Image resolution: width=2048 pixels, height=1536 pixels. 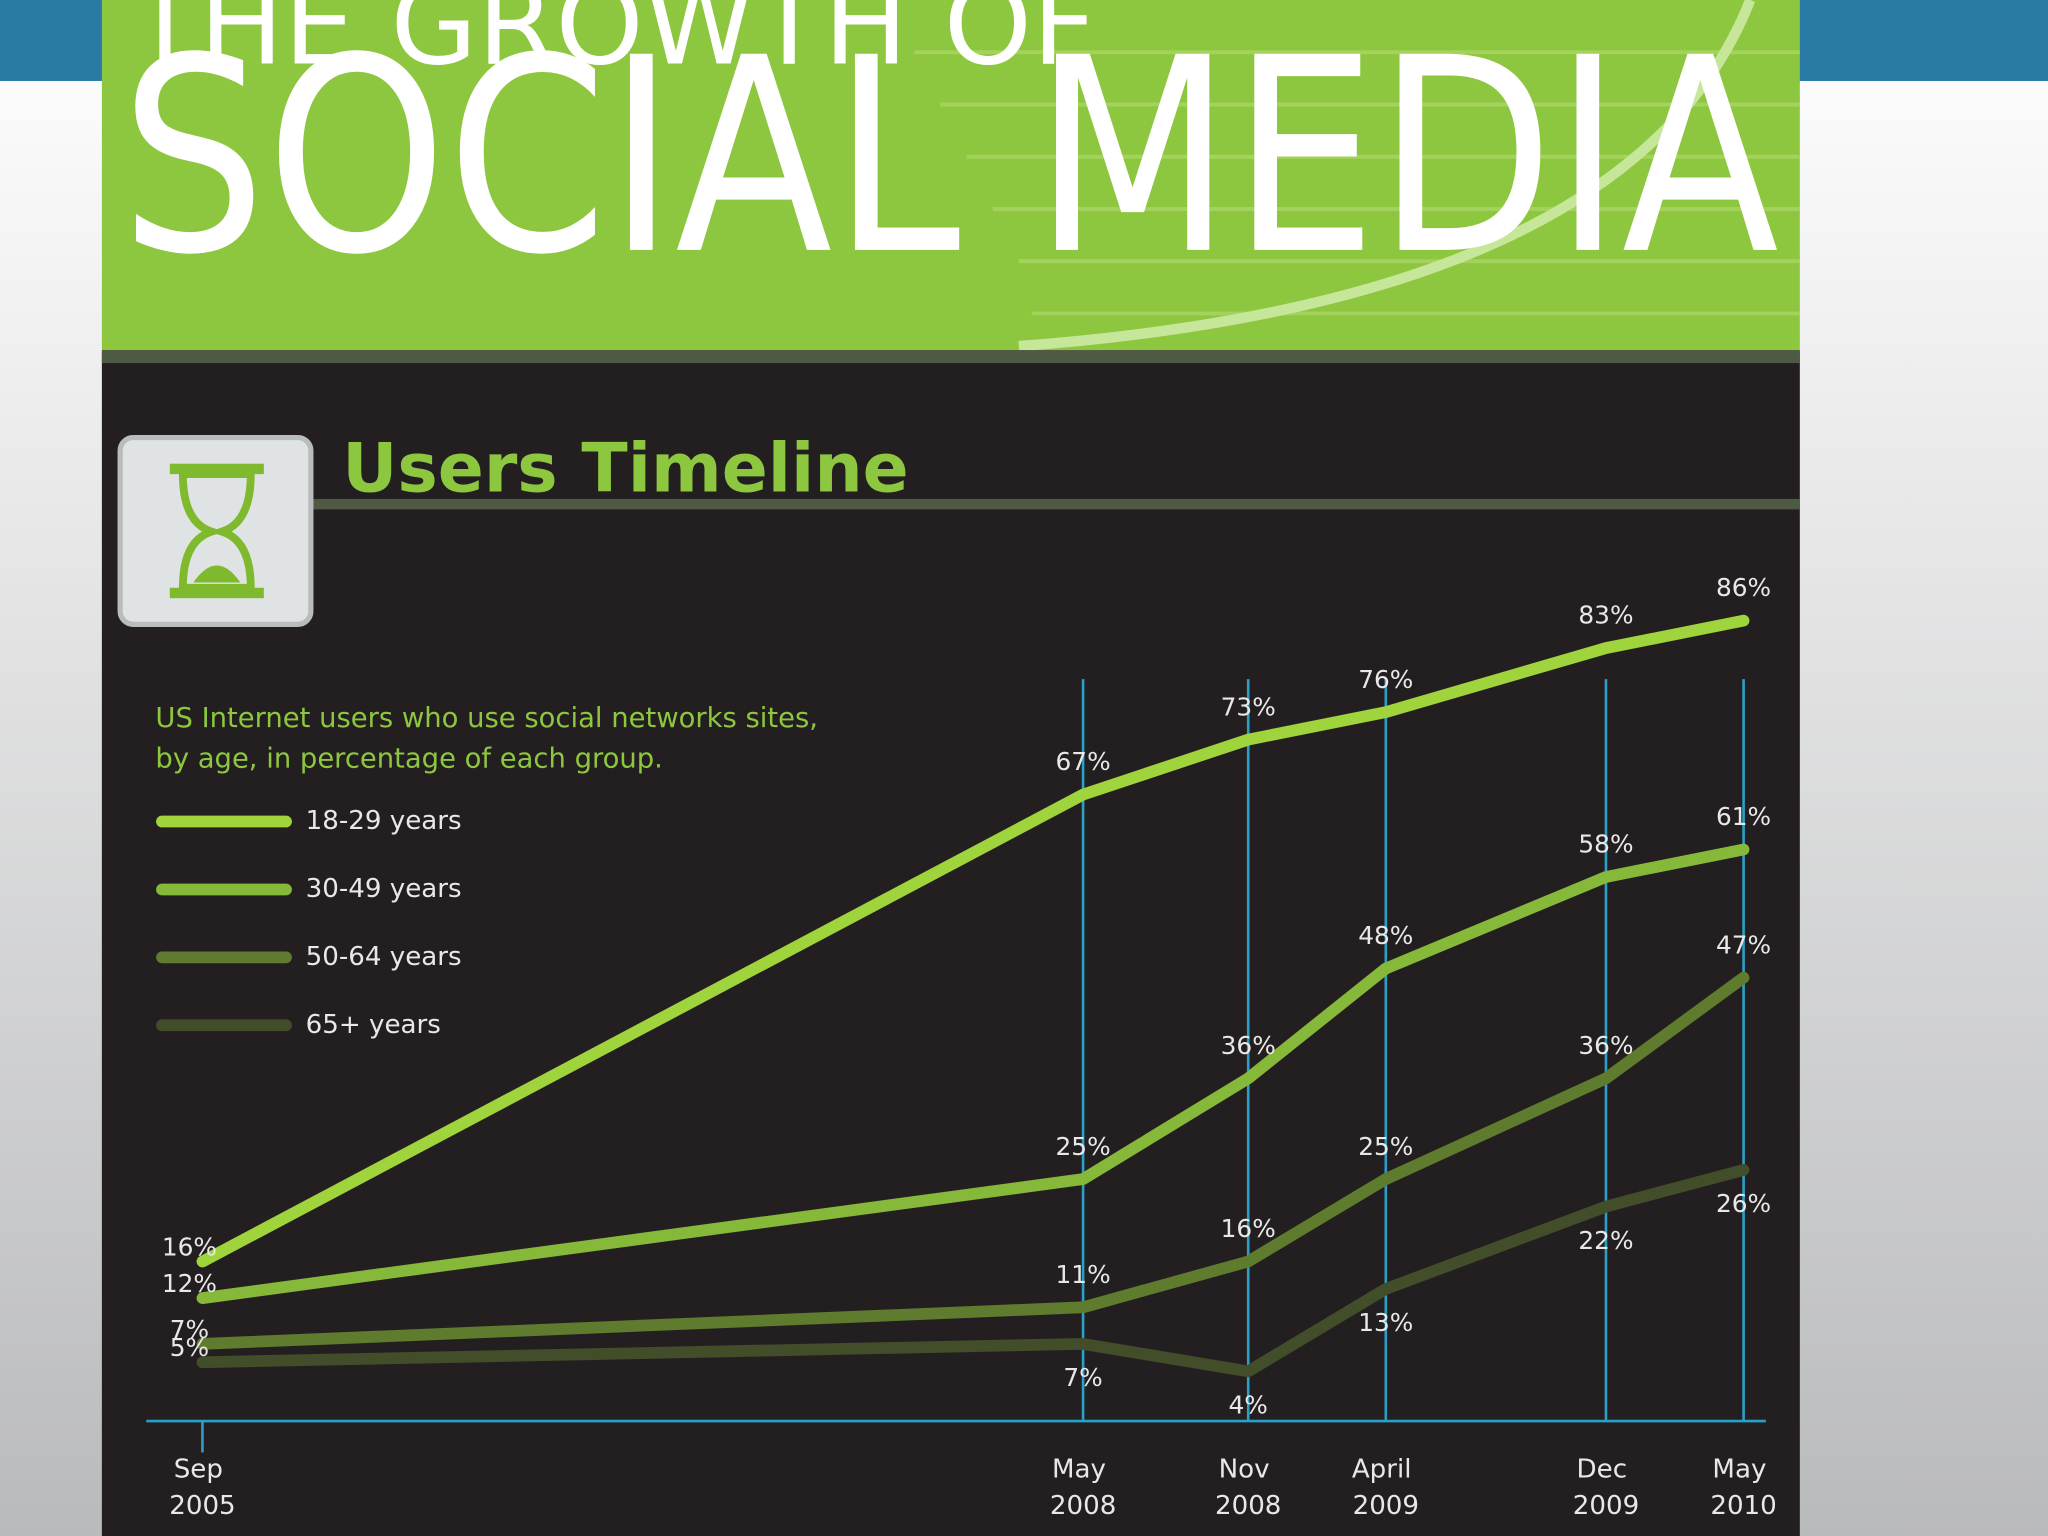 What do you see at coordinates (1248, 1487) in the screenshot?
I see `x-tick-label: Nov 2008` at bounding box center [1248, 1487].